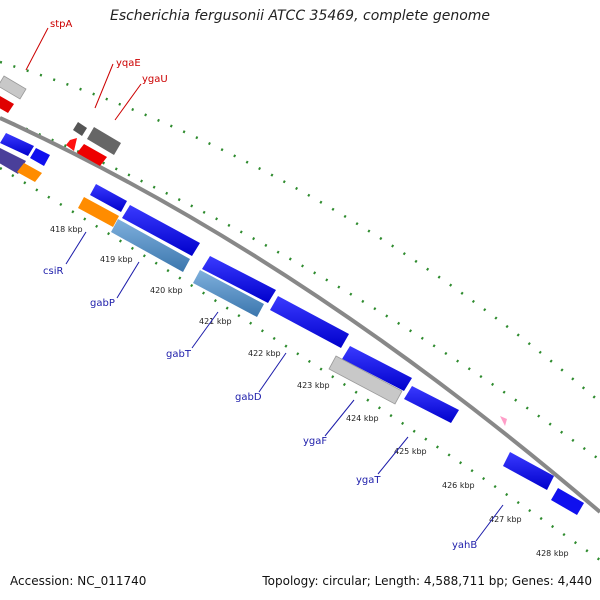 The image size is (600, 600). Describe the element at coordinates (410, 451) in the screenshot. I see `kbp-tick-label: 425 kbp` at that location.